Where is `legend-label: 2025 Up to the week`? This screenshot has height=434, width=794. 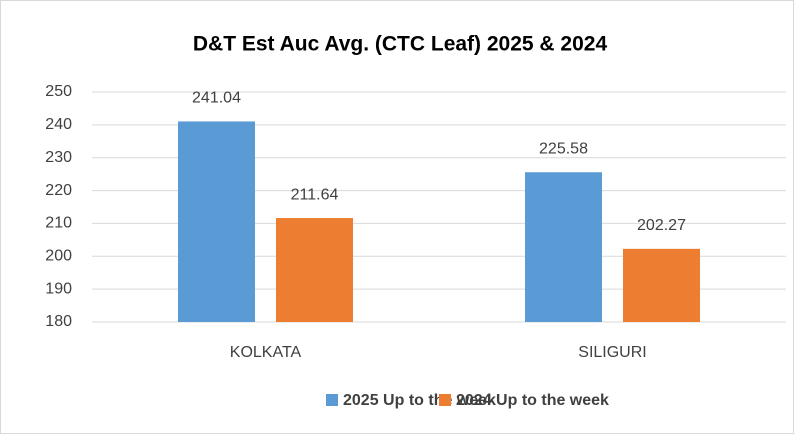 legend-label: 2025 Up to the week is located at coordinates (419, 400).